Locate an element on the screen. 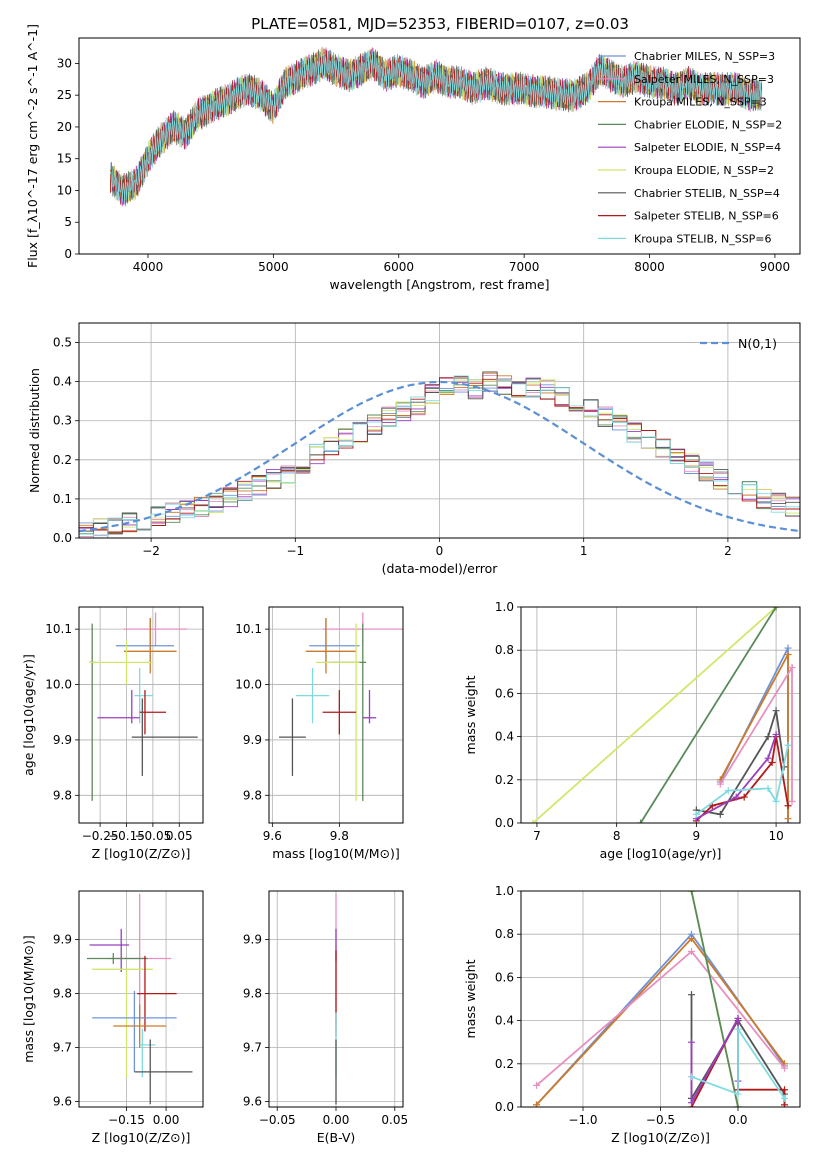 The width and height of the screenshot is (819, 1170). legend-label: Kroupa MILES, N_SSP=3 is located at coordinates (700, 102).